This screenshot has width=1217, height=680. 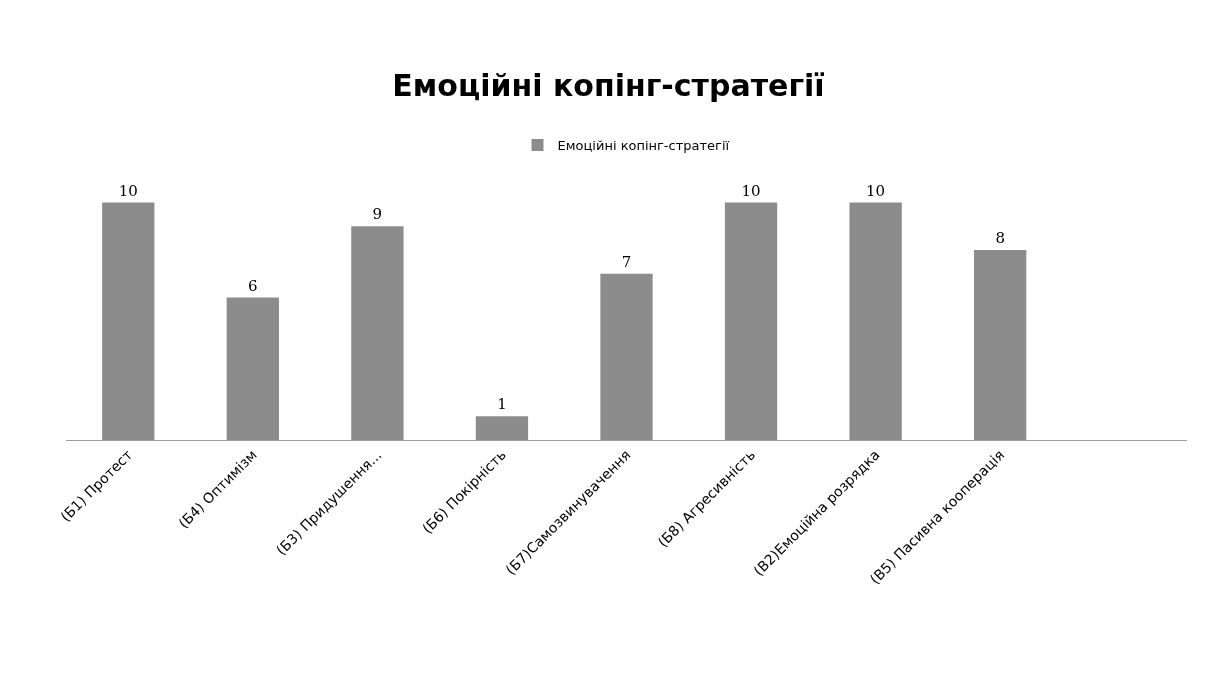 I want to click on data-label: 9, so click(x=377, y=214).